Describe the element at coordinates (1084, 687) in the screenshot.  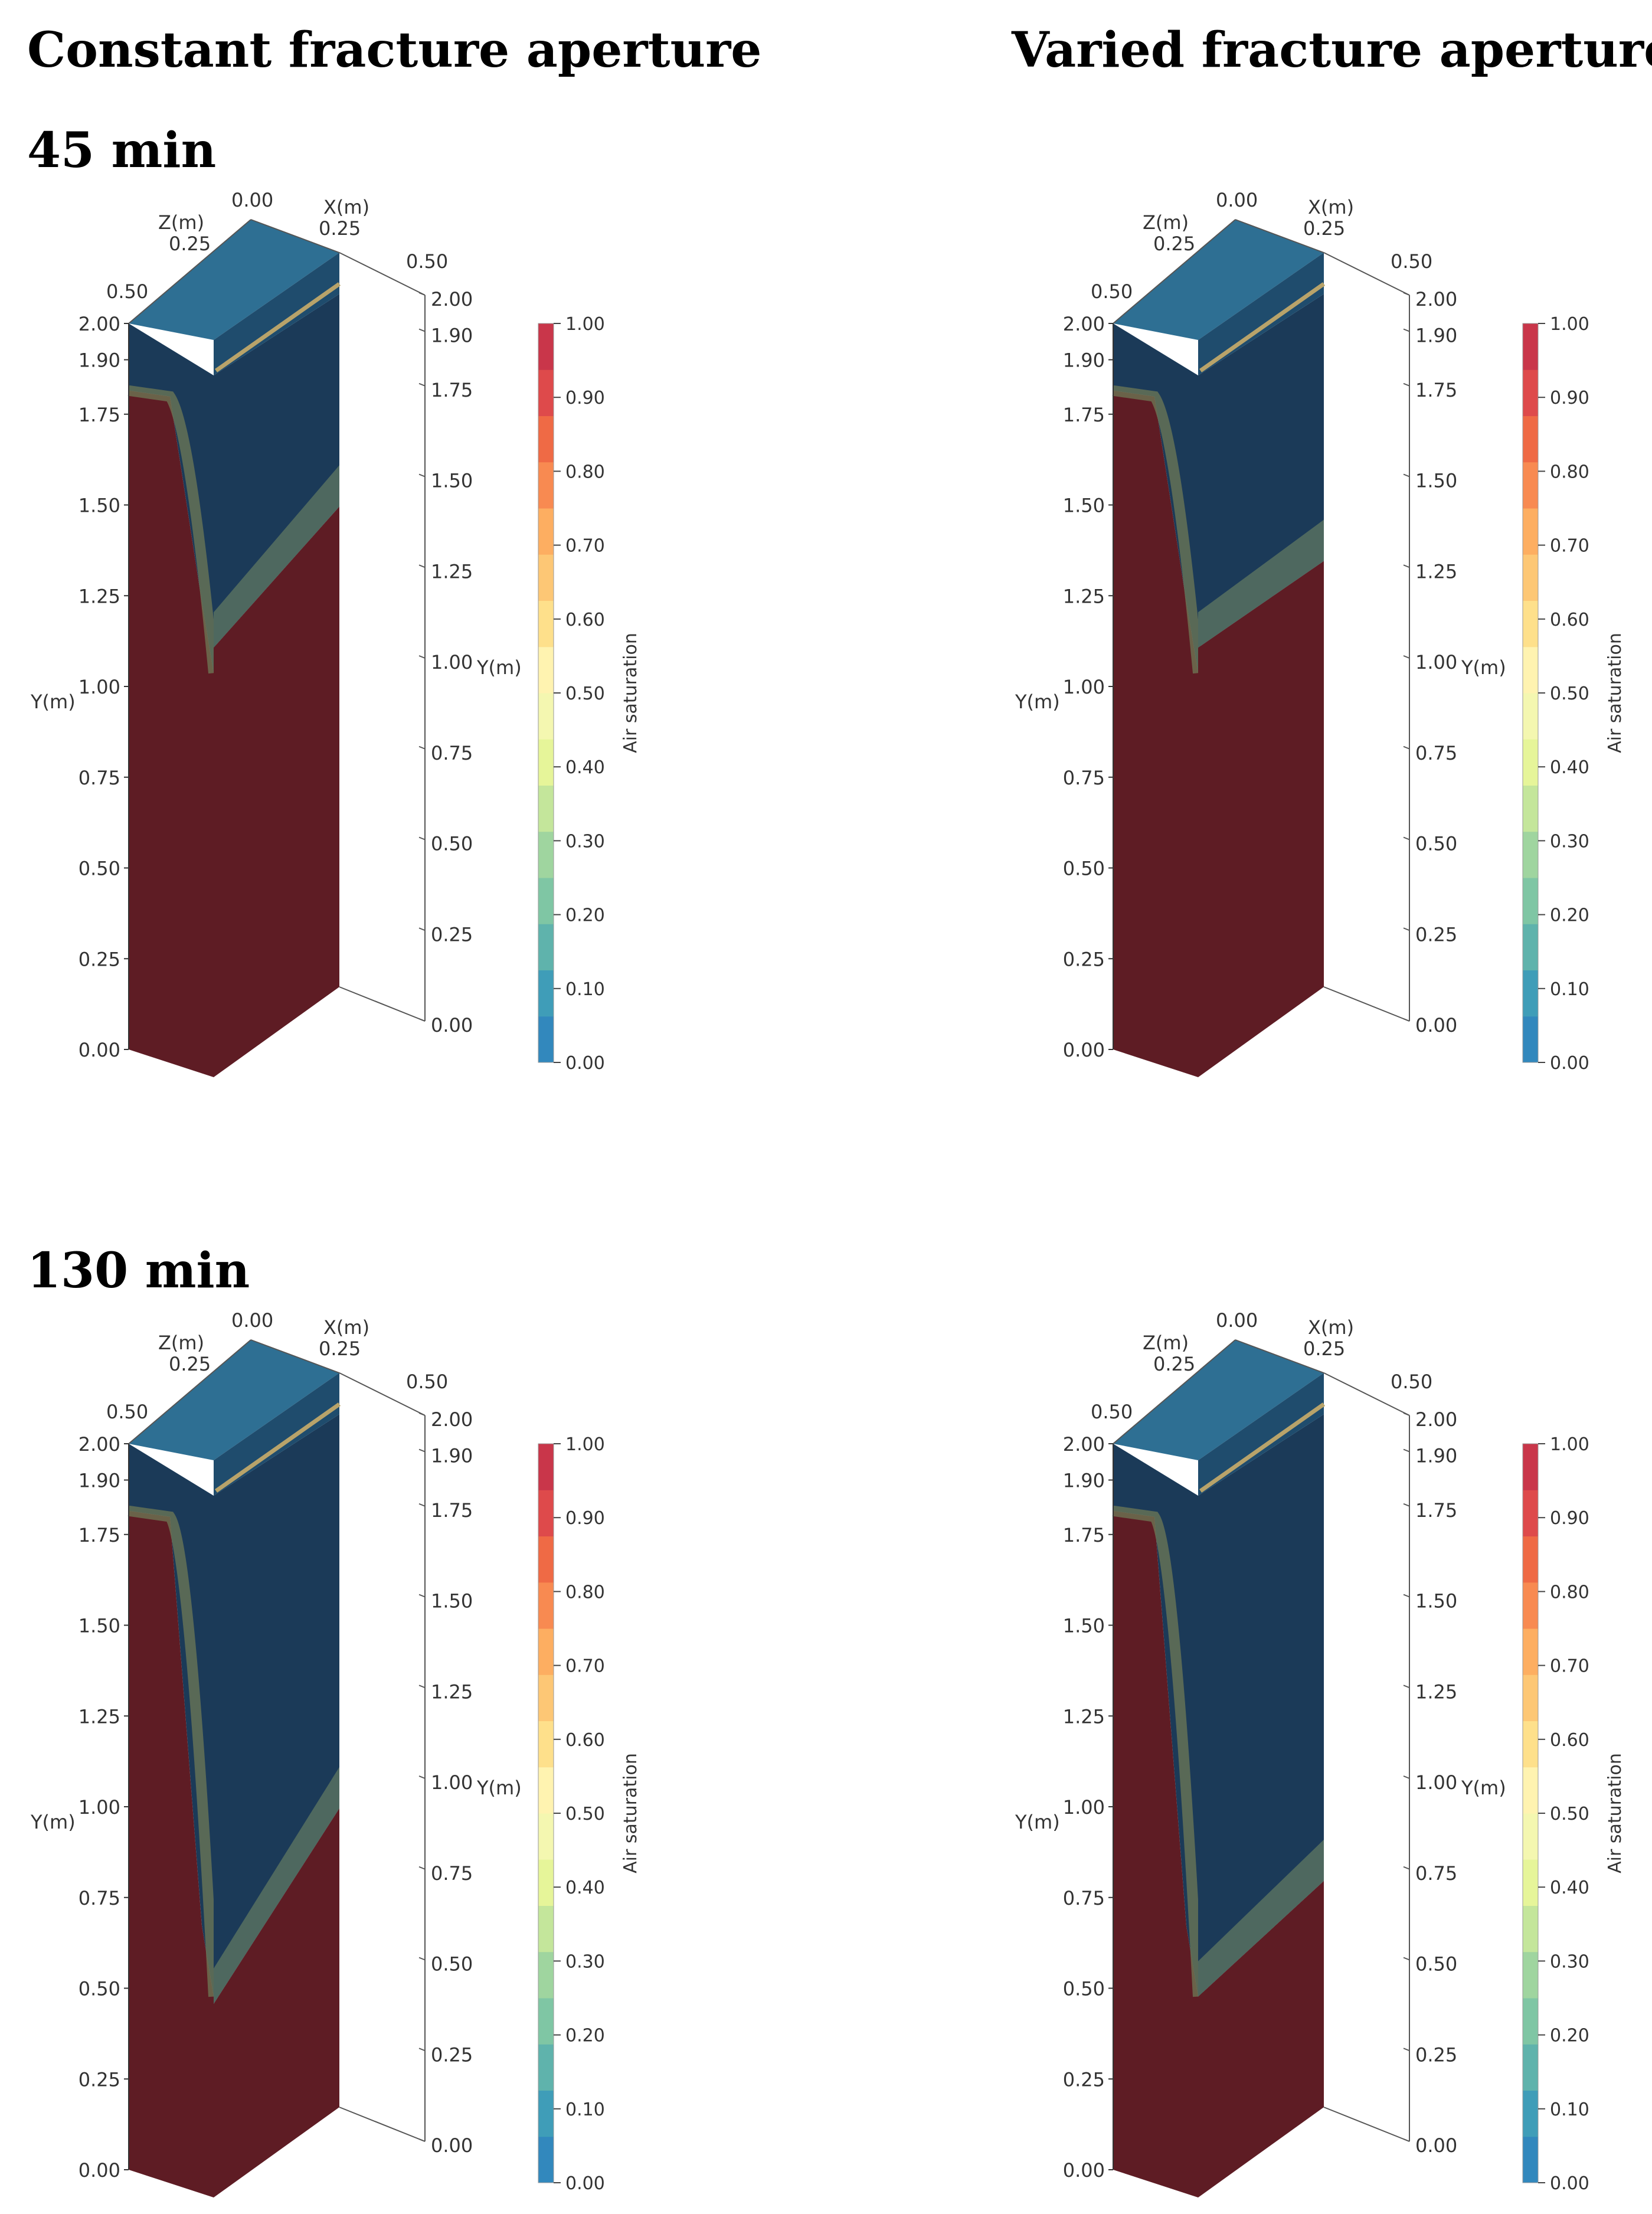
I see `y-left-tick-label: 1.00` at that location.